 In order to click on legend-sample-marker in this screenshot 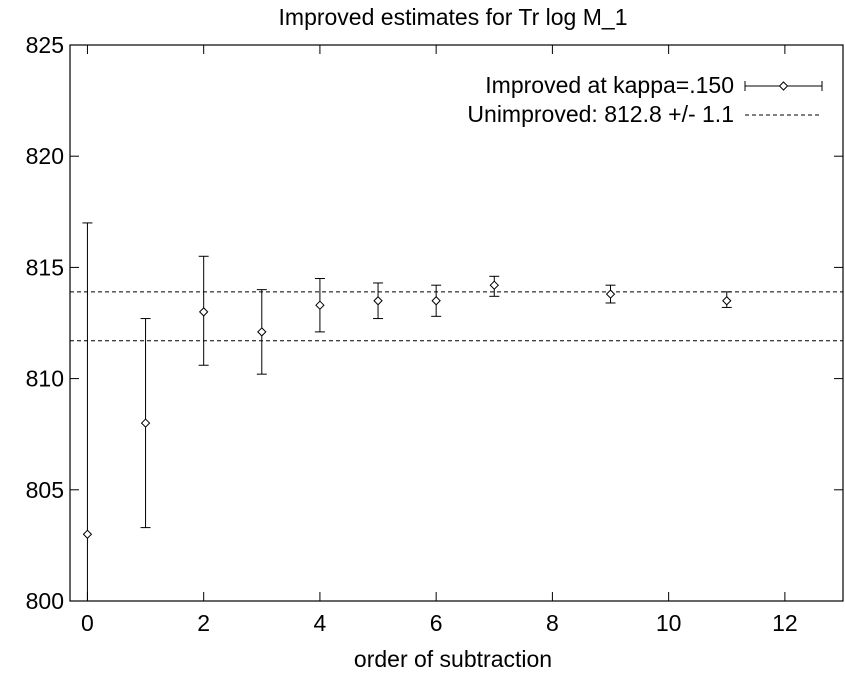, I will do `click(783, 86)`.